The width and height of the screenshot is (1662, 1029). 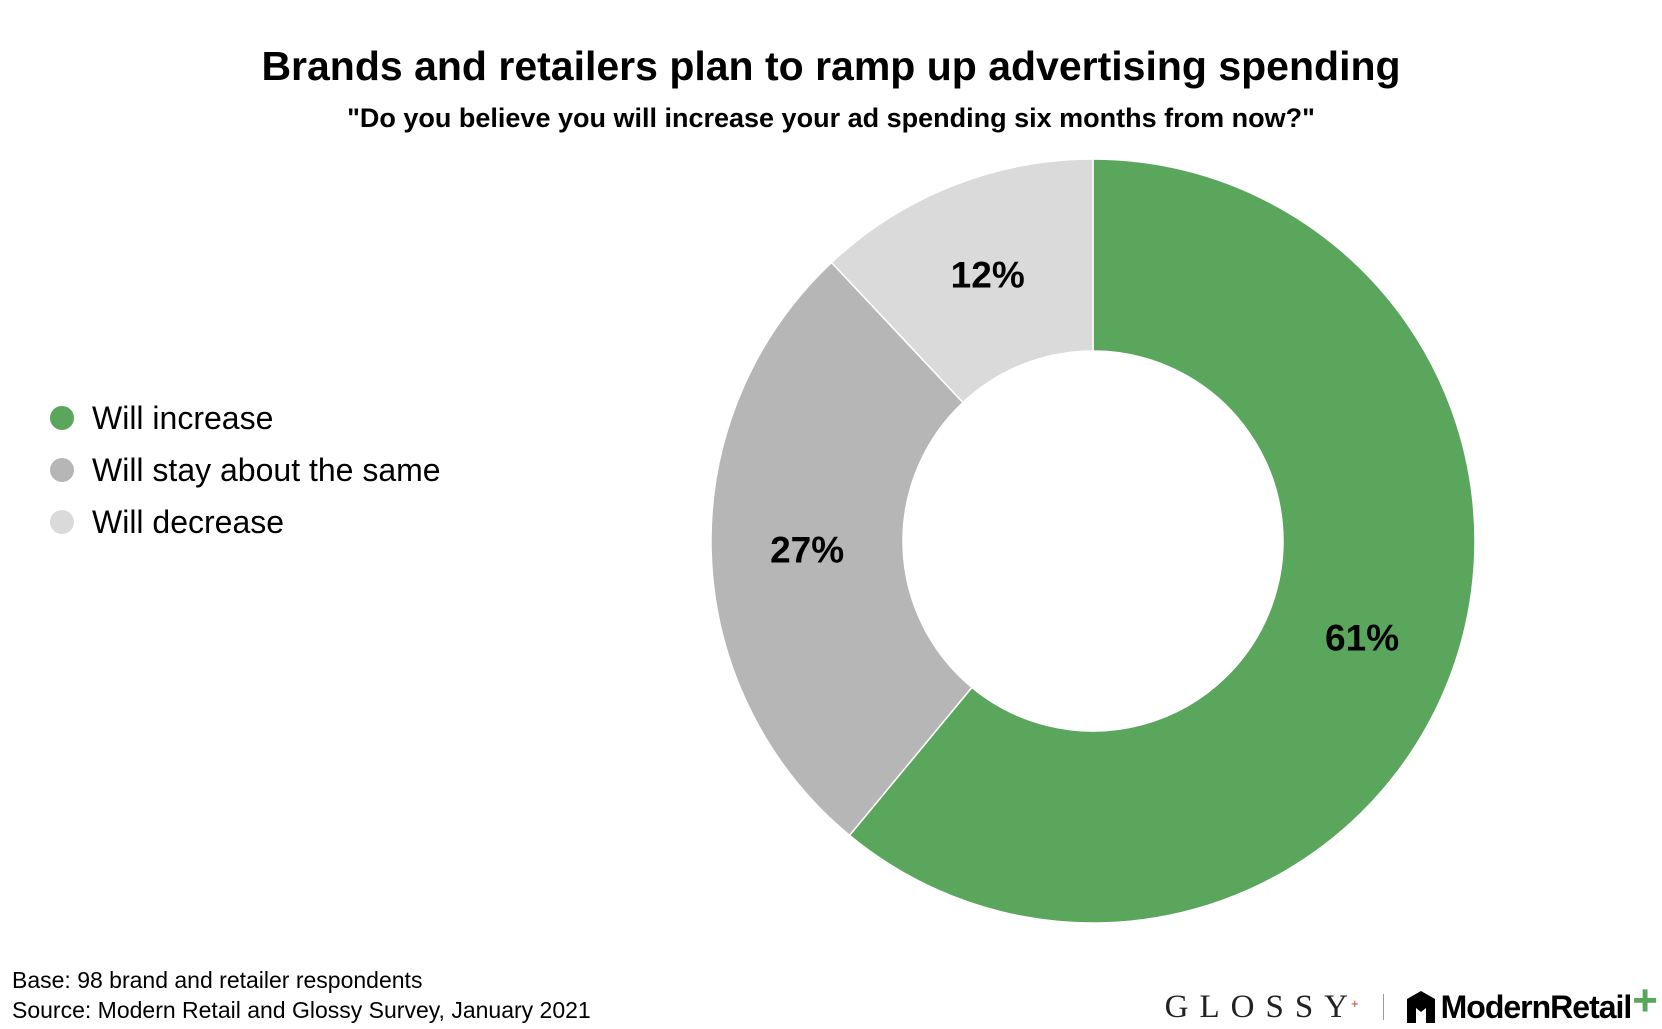 What do you see at coordinates (1355, 1003) in the screenshot?
I see `glossy-plus-mark: +` at bounding box center [1355, 1003].